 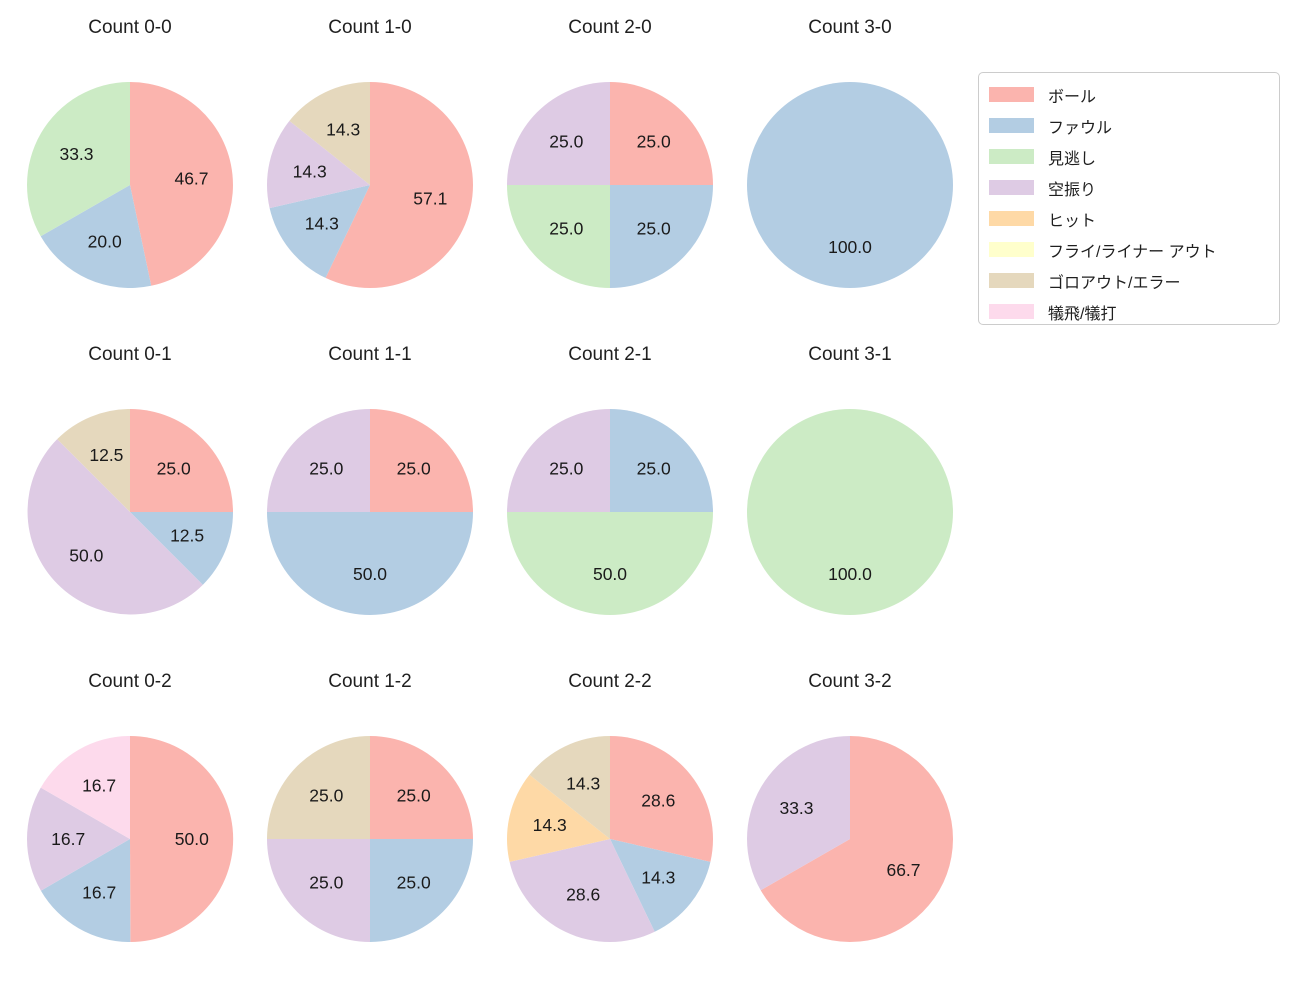 I want to click on pie-chart-cell-2-2: Count 2-2 28.6 14.3 28.6 14.3 14.3, so click(x=610, y=806).